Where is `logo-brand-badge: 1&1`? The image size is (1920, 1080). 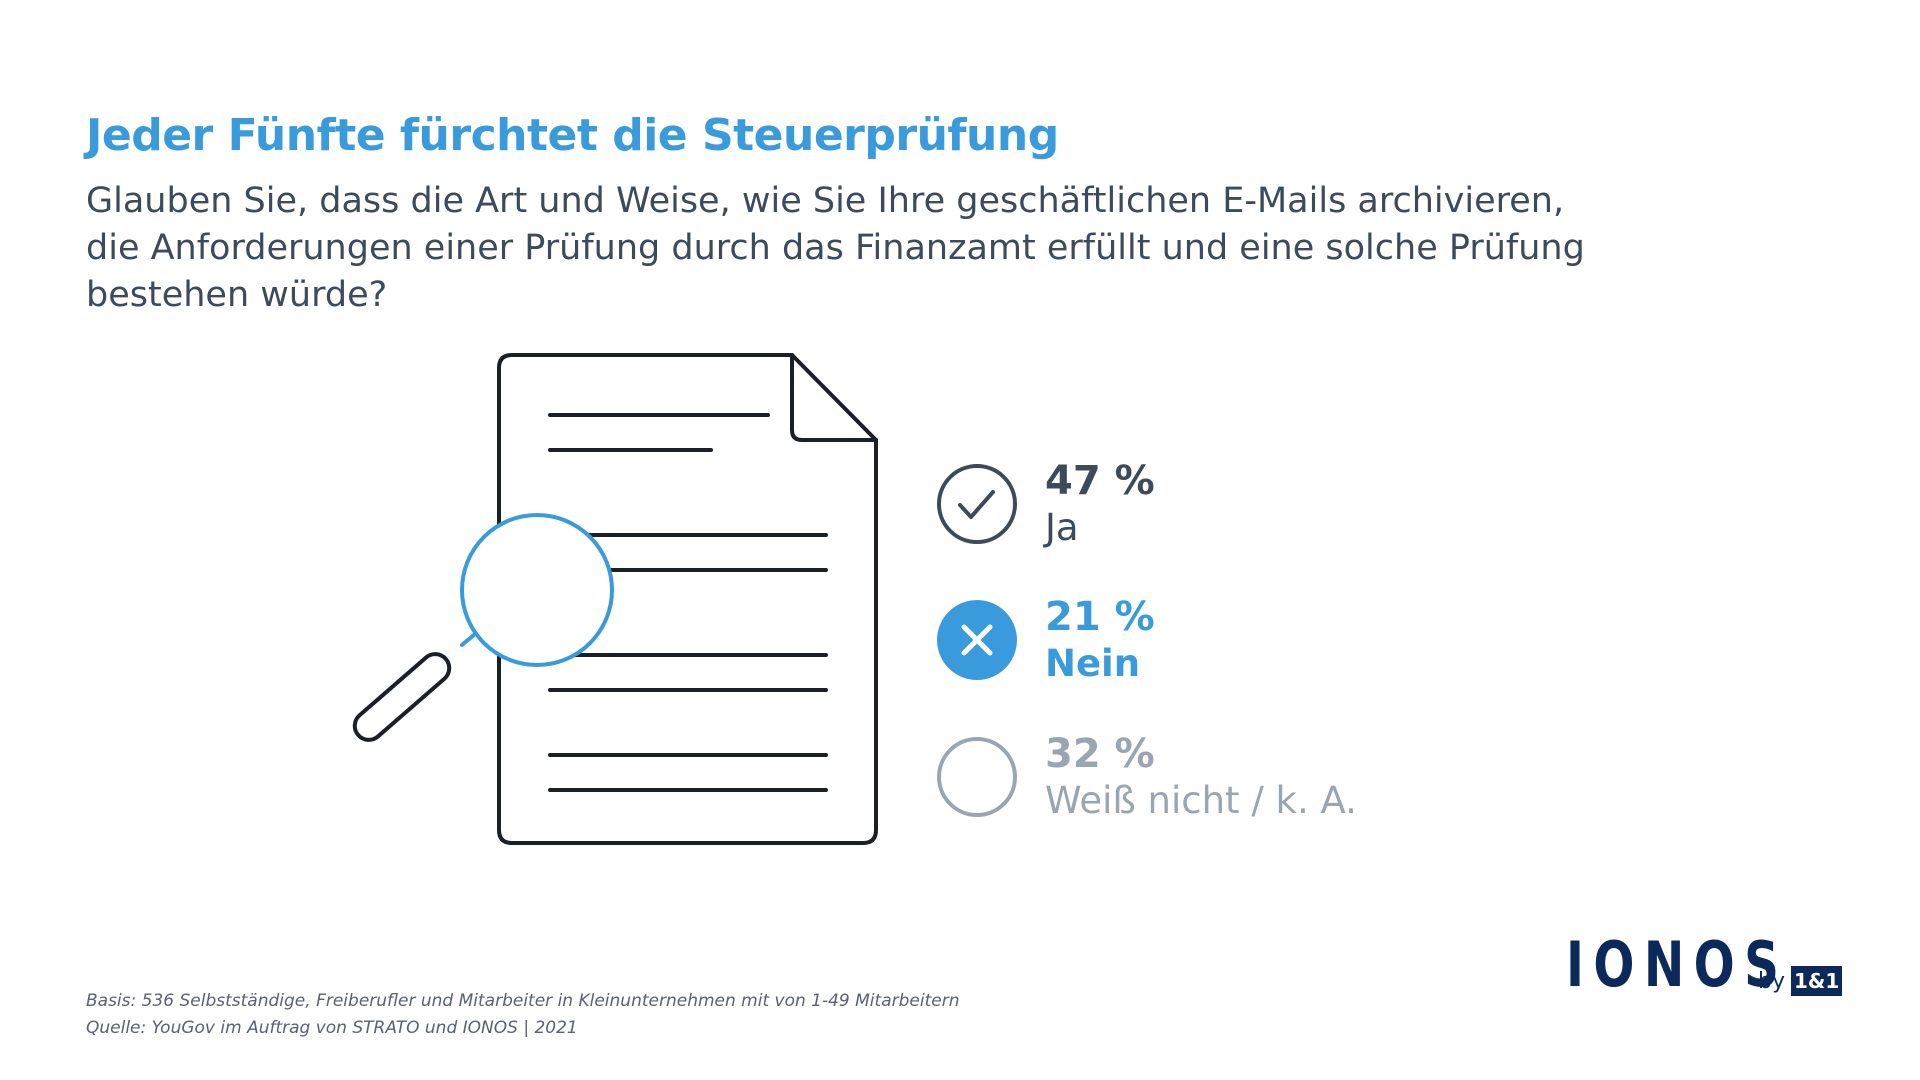 logo-brand-badge: 1&1 is located at coordinates (1816, 981).